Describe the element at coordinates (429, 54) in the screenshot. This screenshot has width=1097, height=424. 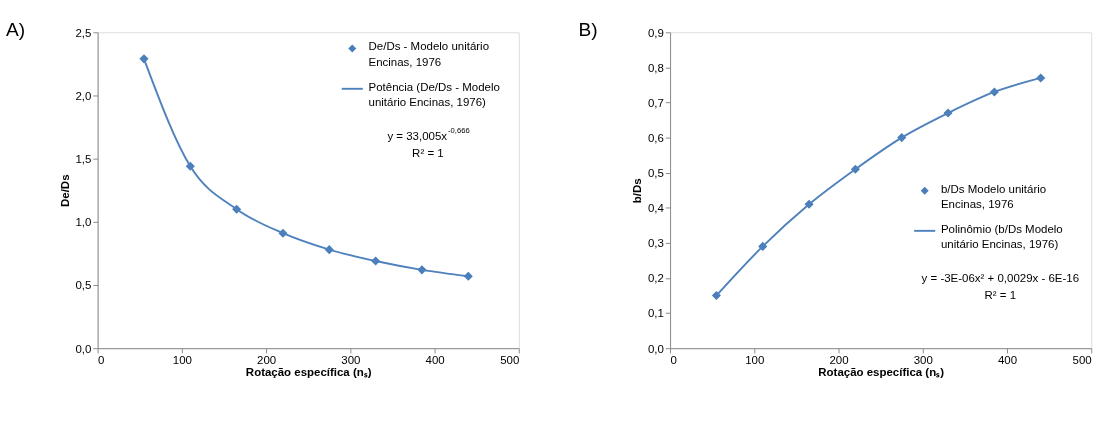
I see `legend-label: De/Ds - Modelo unitário Encinas, 1976` at that location.